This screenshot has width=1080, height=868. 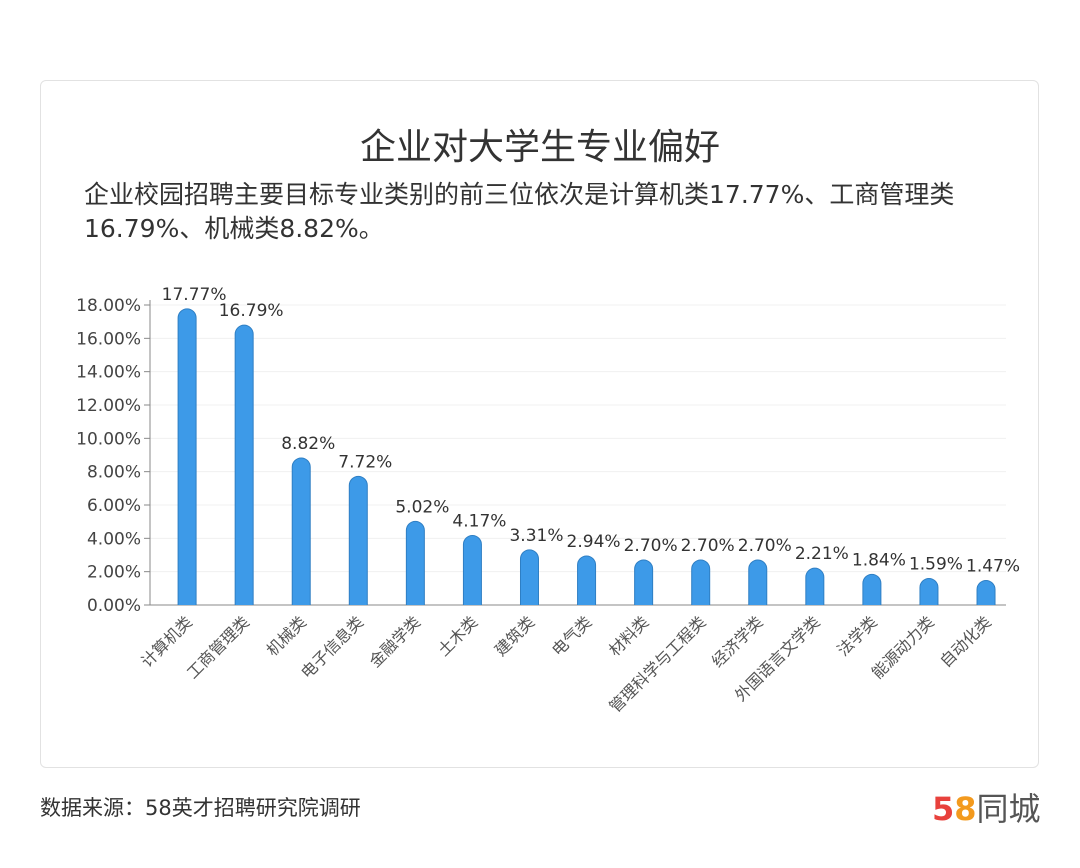 I want to click on data-label: 8.82%, so click(x=308, y=444).